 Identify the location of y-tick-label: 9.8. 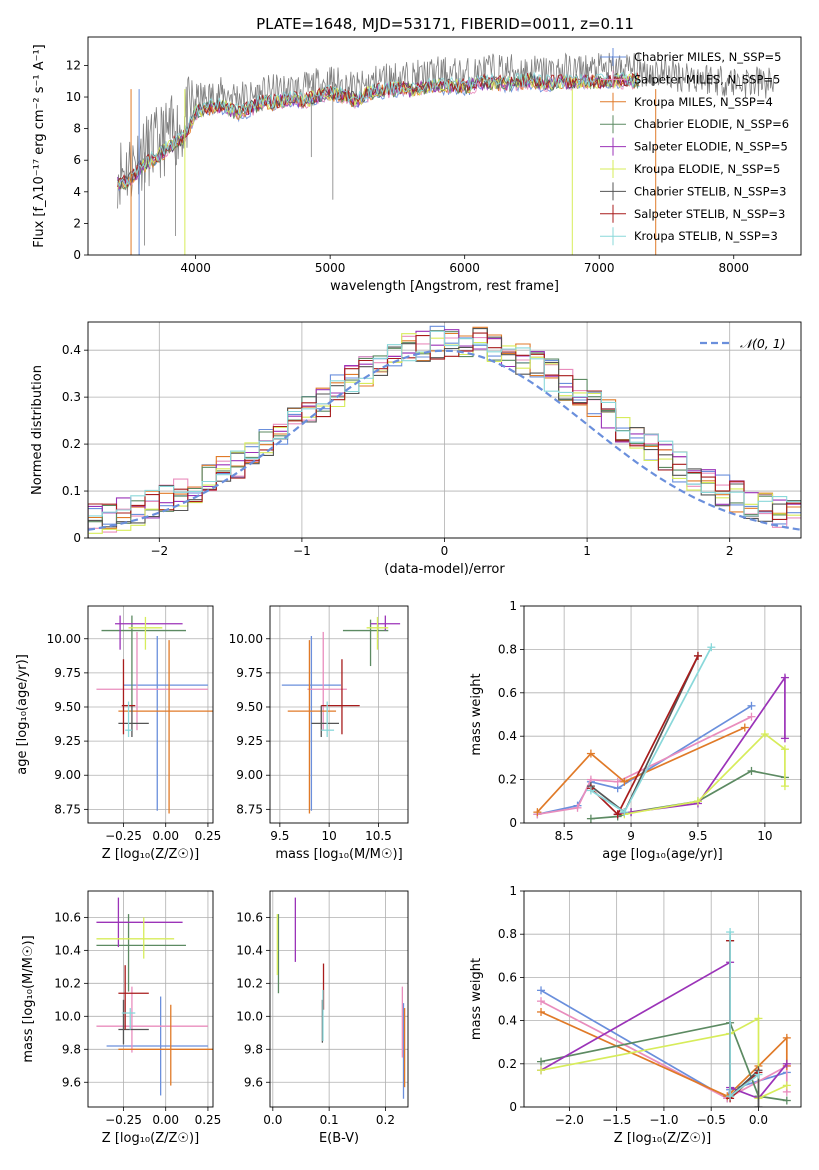
(71, 1049).